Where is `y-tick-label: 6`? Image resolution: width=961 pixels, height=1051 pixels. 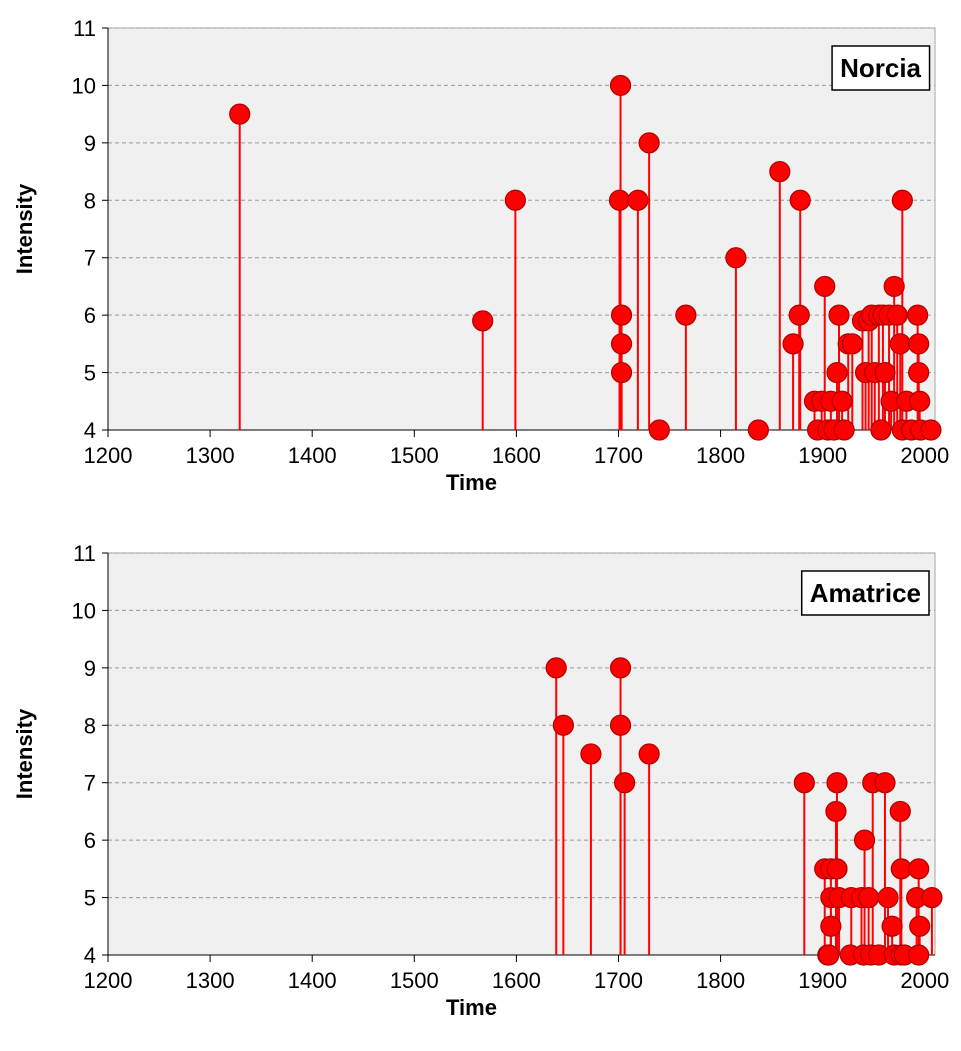
y-tick-label: 6 is located at coordinates (90, 315).